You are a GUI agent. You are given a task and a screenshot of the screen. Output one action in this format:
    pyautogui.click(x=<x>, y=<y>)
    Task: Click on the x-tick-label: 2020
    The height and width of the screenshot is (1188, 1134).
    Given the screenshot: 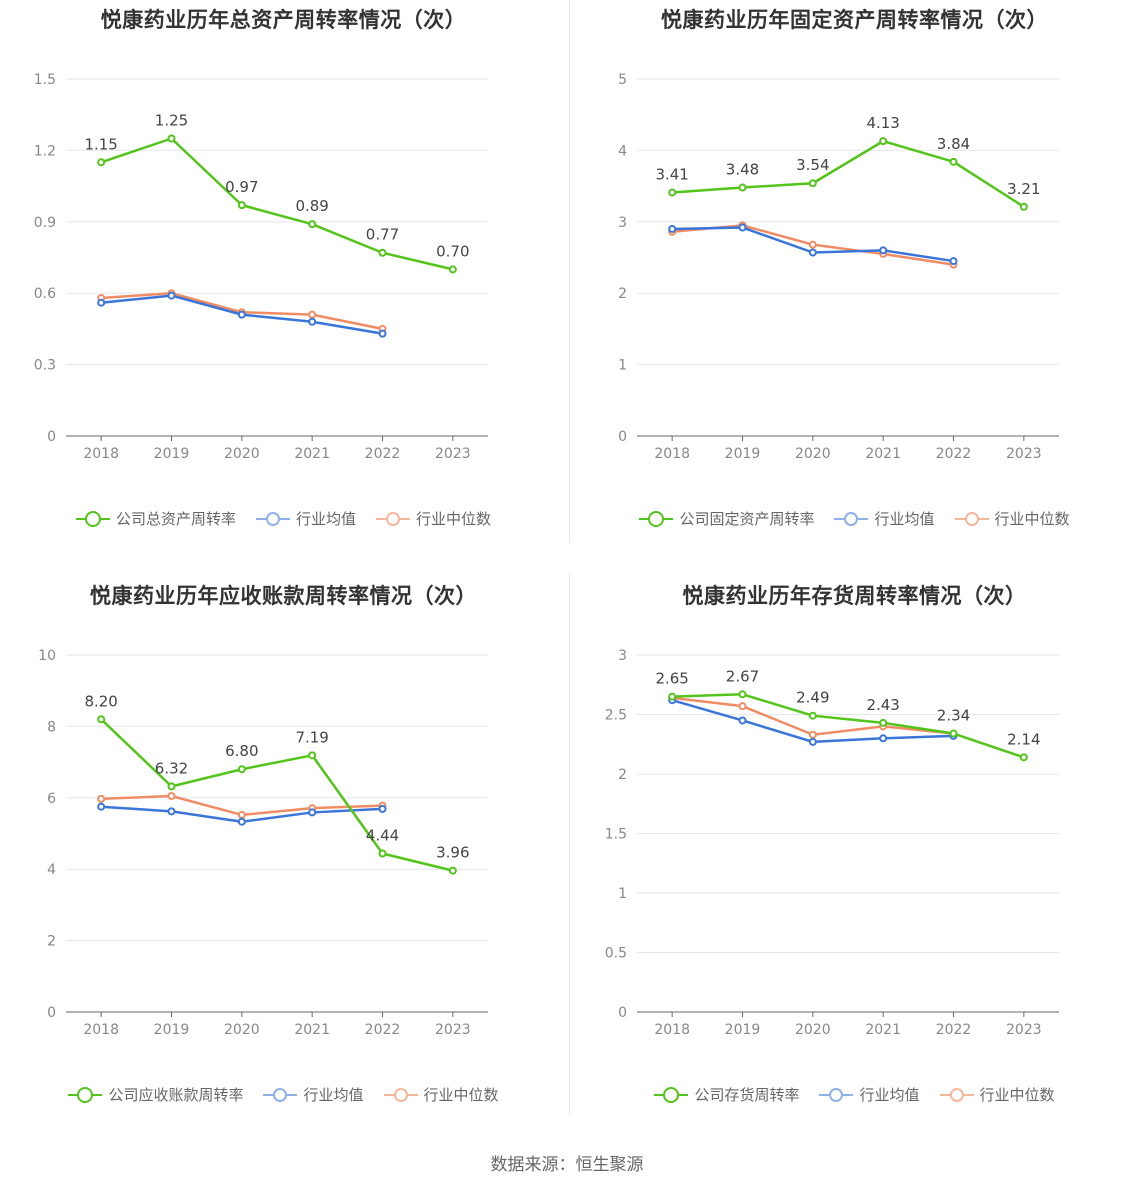 What is the action you would take?
    pyautogui.click(x=242, y=454)
    